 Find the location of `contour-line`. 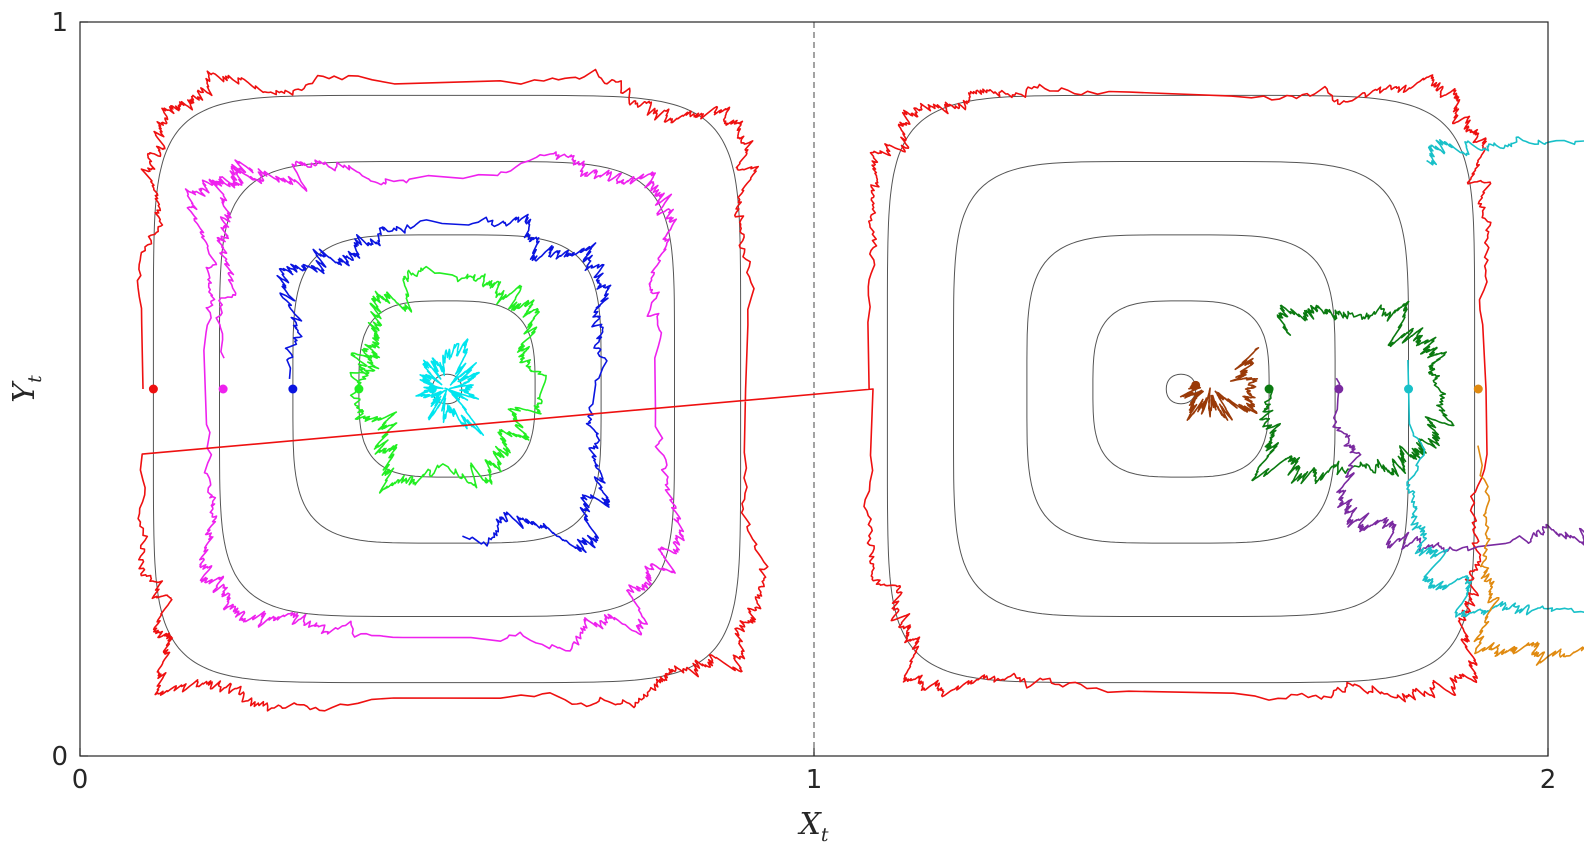

contour-line is located at coordinates (1181, 389).